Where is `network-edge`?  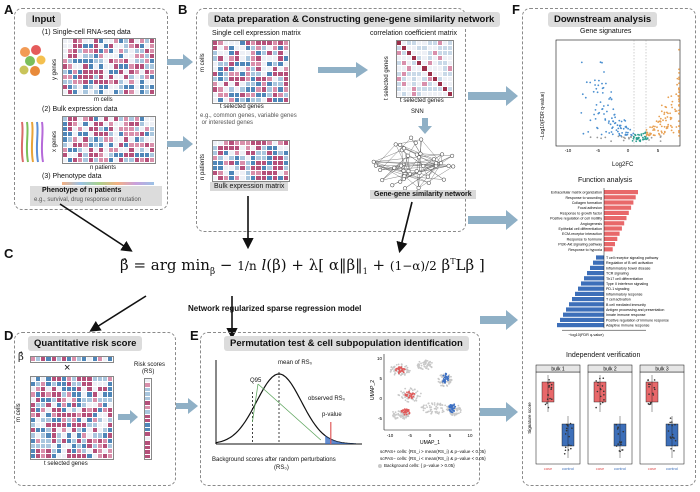
network-edge is located at coordinates (413, 164).